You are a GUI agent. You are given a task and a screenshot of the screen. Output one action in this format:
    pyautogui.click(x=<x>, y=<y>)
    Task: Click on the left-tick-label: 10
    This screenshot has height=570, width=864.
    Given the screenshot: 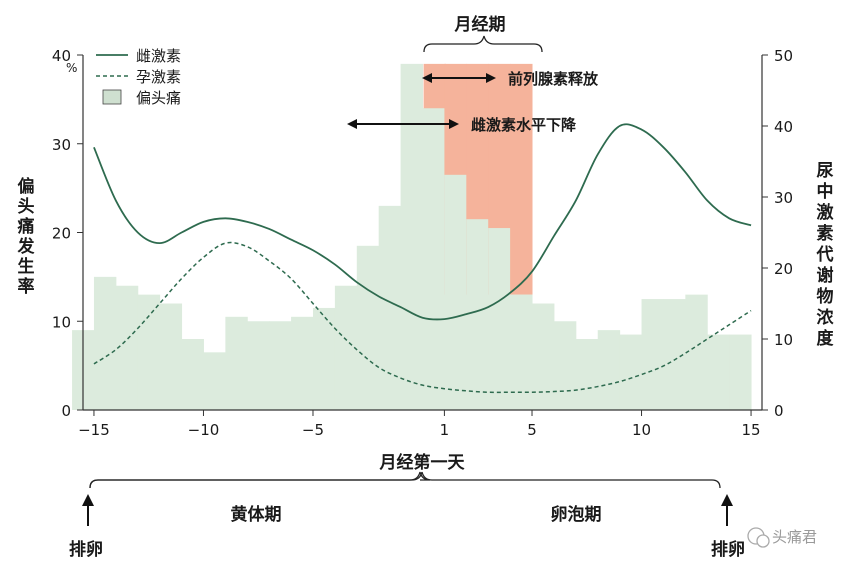 What is the action you would take?
    pyautogui.click(x=61, y=322)
    